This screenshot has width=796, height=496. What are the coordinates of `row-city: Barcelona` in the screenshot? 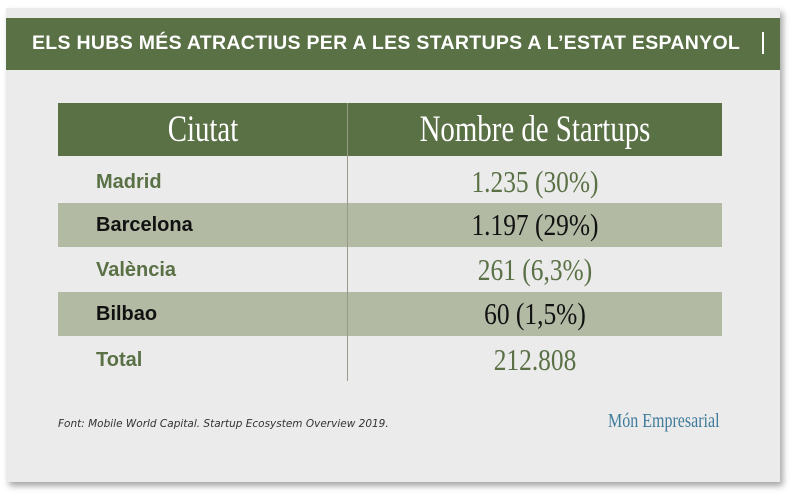 It's located at (144, 225).